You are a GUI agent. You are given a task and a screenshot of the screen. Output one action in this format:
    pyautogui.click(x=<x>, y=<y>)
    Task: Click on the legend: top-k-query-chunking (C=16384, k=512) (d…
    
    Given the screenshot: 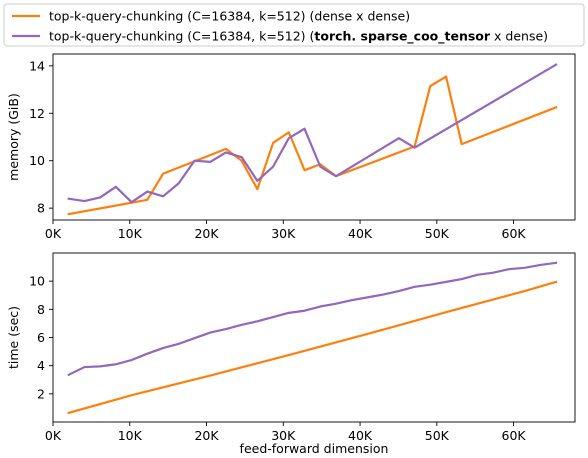 What is the action you would take?
    pyautogui.click(x=294, y=25)
    